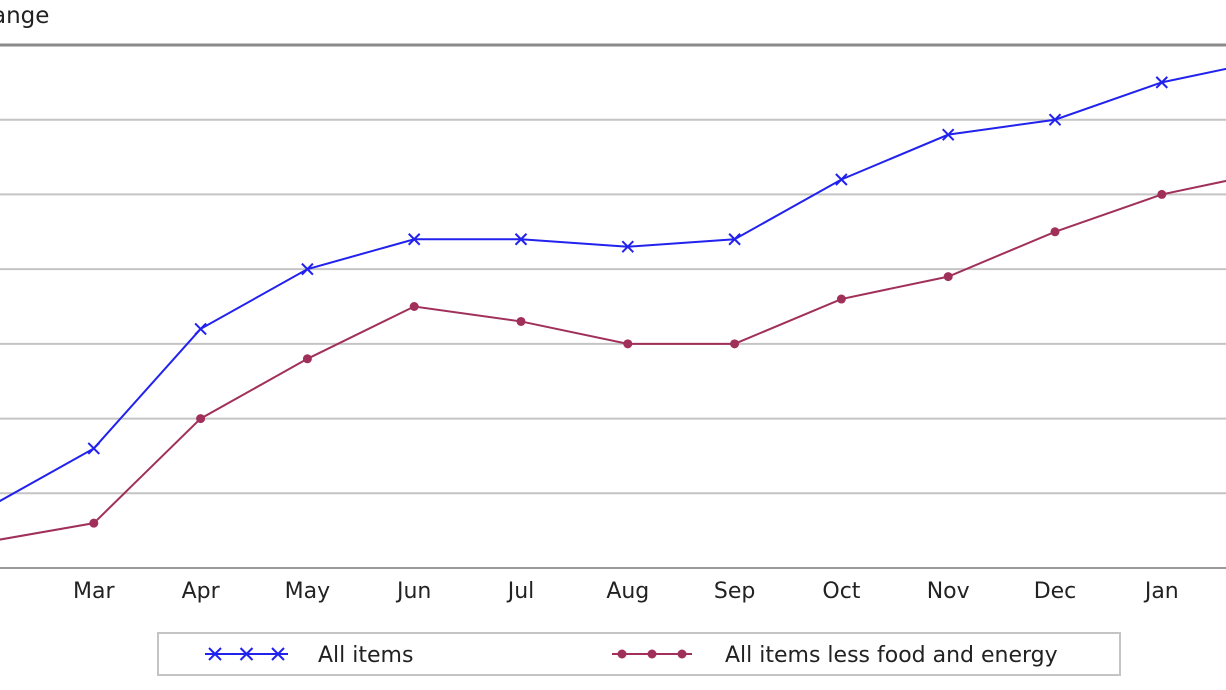 This screenshot has width=1226, height=690. What do you see at coordinates (589, 591) in the screenshot?
I see `x-tick-labels: 21 Mar Apr May Jun Jul Aug Sep Oct Nov Dec Jan` at bounding box center [589, 591].